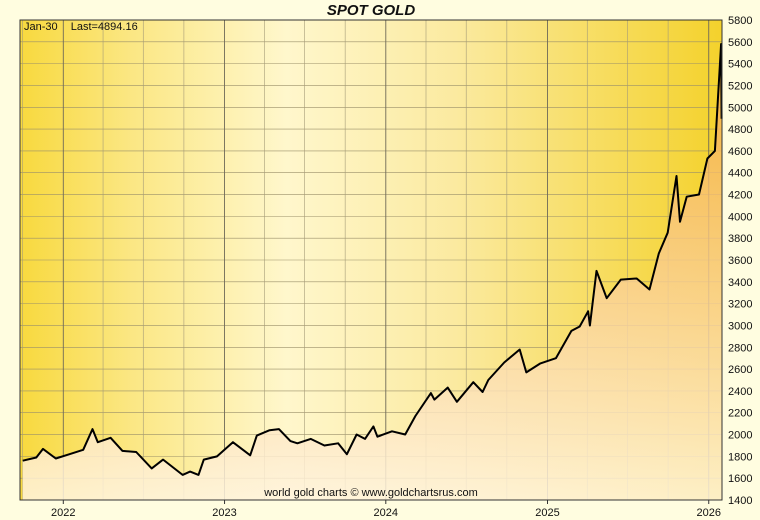 The height and width of the screenshot is (520, 760). I want to click on y-tick-label: 5400, so click(740, 65).